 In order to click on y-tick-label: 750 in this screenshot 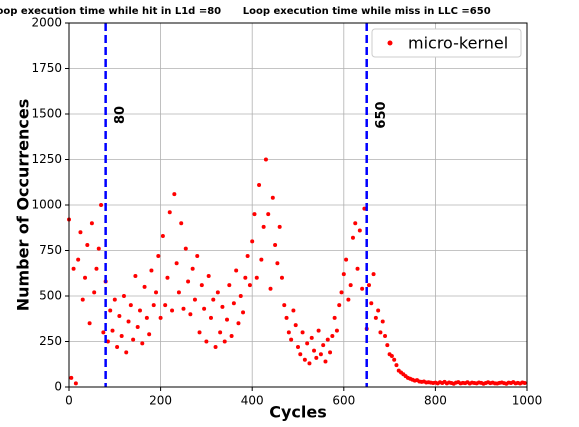, I will do `click(50, 250)`.